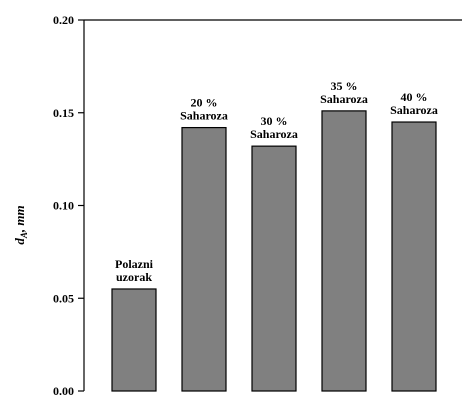  Describe the element at coordinates (414, 97) in the screenshot. I see `bar-label-line: 40 %` at that location.